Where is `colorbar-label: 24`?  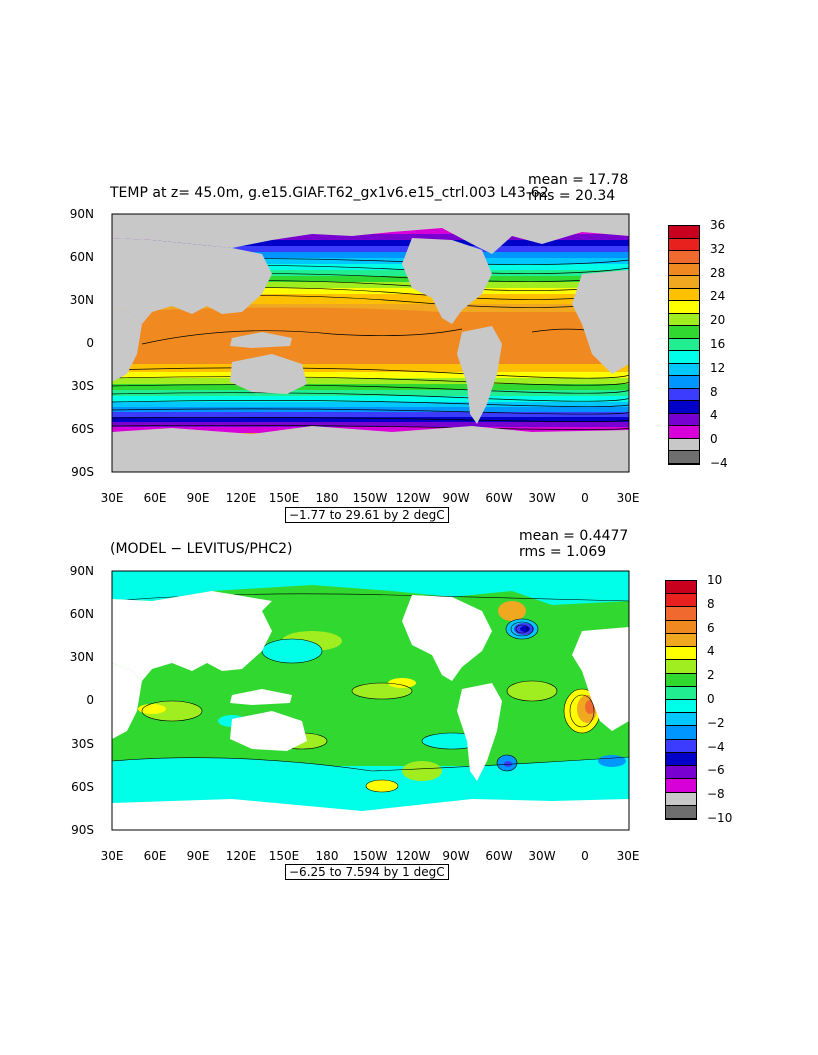 colorbar-label: 24 is located at coordinates (718, 296).